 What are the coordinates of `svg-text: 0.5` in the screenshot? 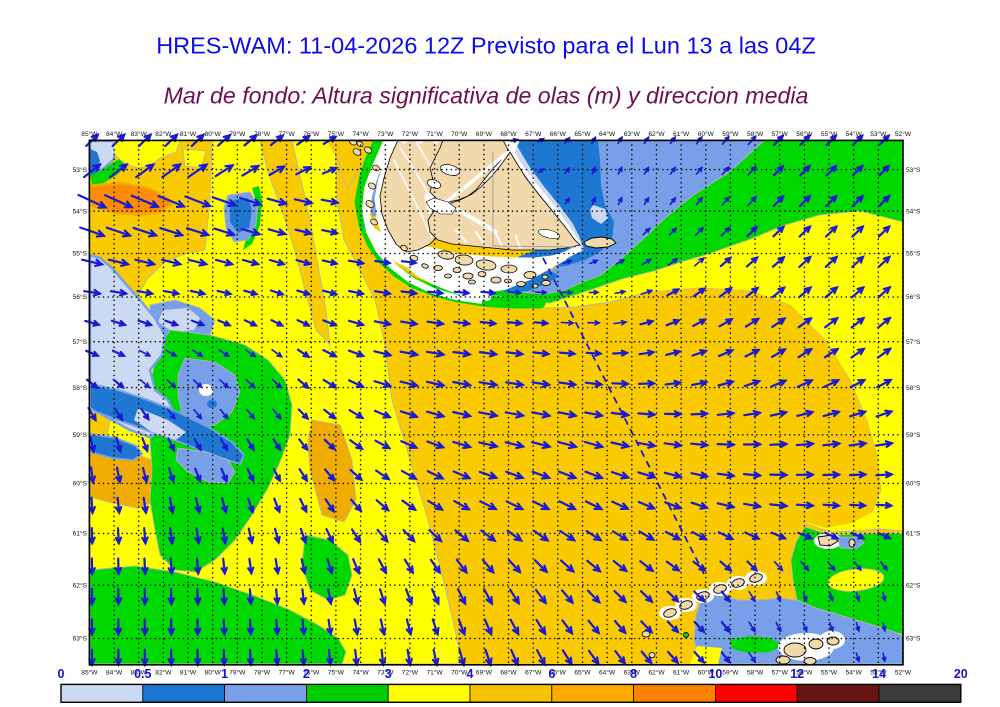 It's located at (142, 674).